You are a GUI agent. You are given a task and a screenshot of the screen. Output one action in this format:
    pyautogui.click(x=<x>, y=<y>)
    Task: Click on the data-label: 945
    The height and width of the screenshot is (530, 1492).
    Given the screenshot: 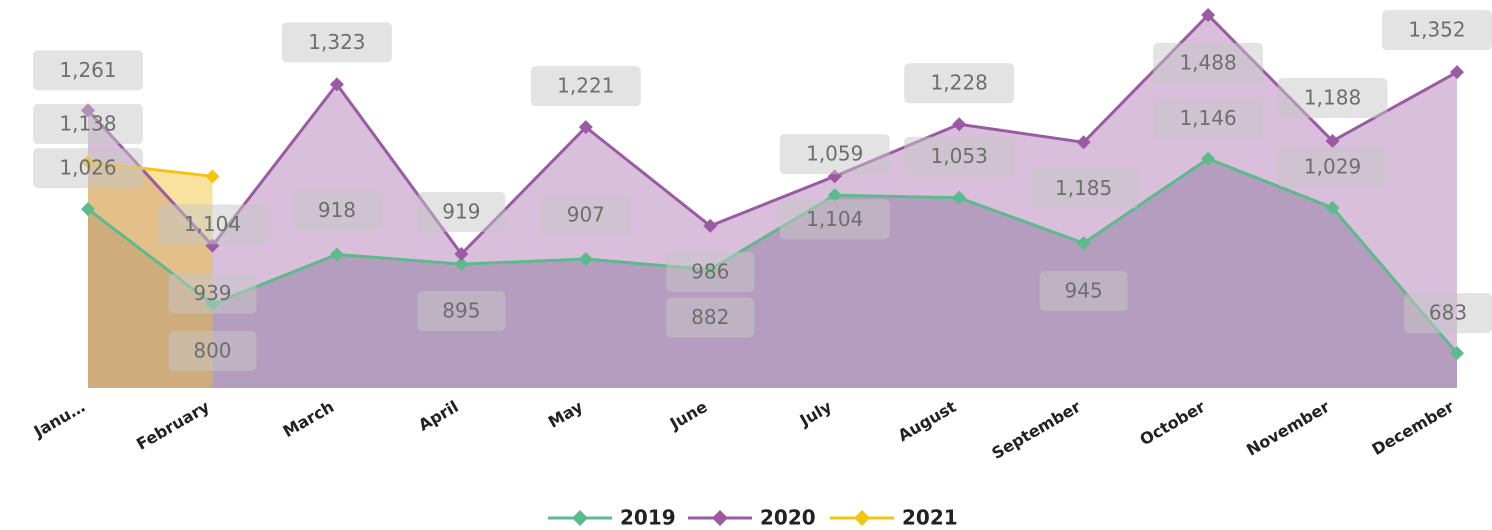 What is the action you would take?
    pyautogui.click(x=1084, y=291)
    